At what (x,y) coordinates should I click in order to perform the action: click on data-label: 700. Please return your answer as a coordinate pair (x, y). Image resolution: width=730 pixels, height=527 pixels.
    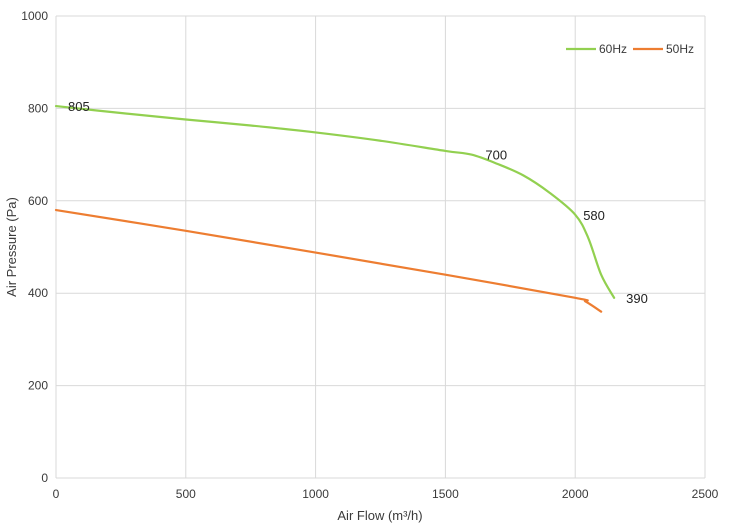
    Looking at the image, I should click on (496, 155).